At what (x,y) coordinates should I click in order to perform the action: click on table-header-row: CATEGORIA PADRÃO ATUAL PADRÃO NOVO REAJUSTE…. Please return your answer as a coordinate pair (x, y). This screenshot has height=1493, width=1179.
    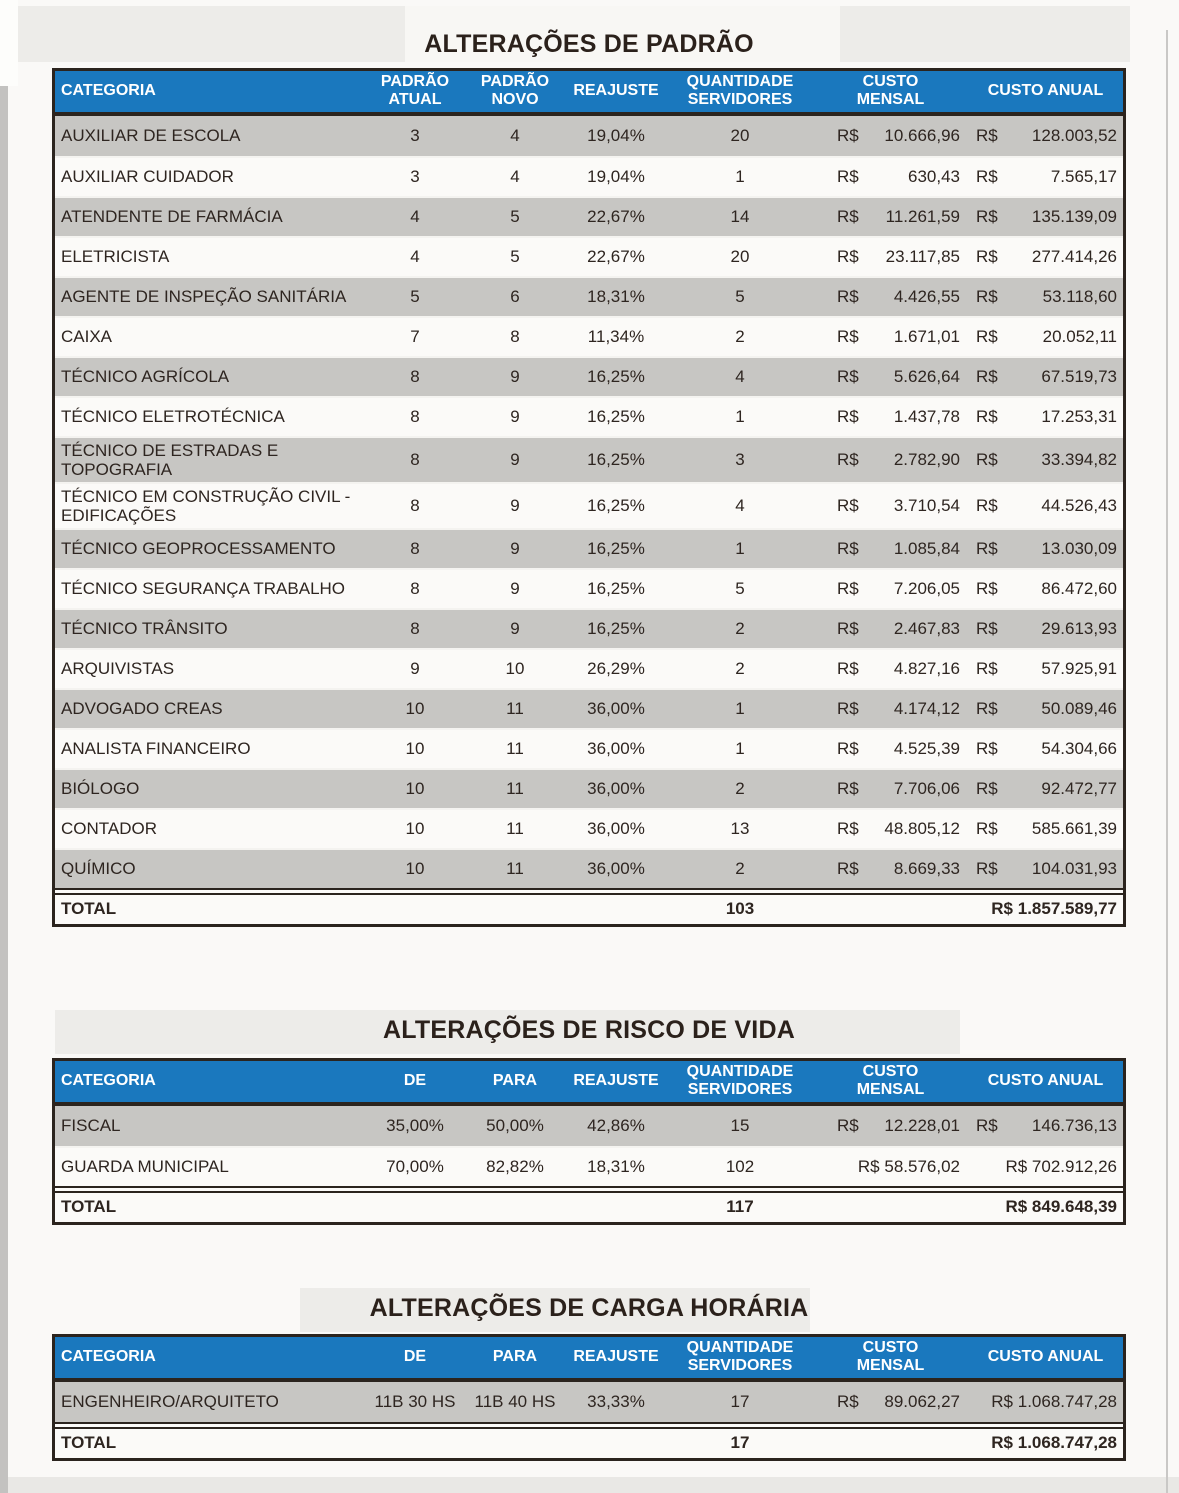
    Looking at the image, I should click on (589, 93).